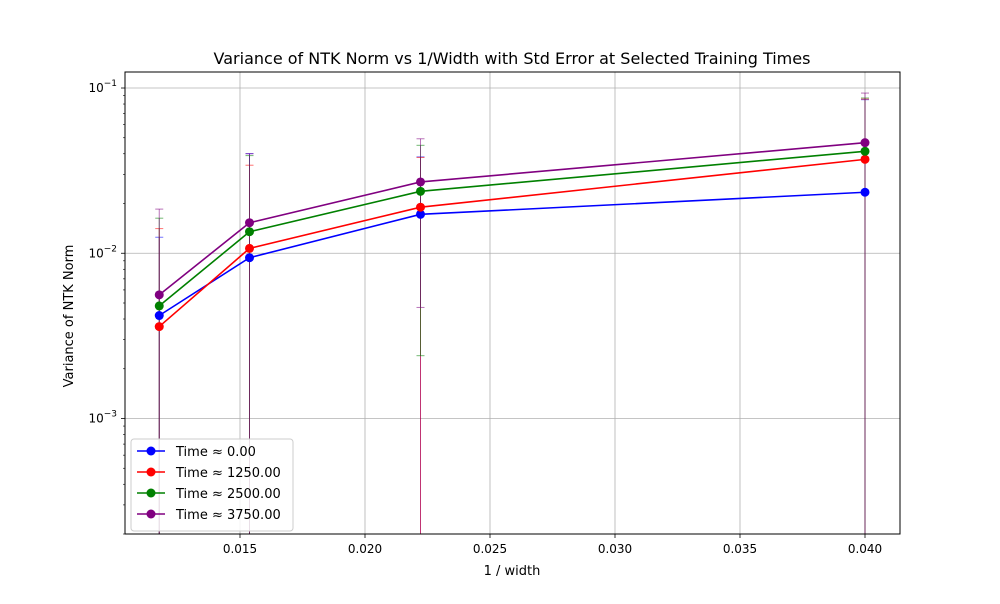 The height and width of the screenshot is (604, 1000). Describe the element at coordinates (365, 549) in the screenshot. I see `x-tick-label: 0.020` at that location.